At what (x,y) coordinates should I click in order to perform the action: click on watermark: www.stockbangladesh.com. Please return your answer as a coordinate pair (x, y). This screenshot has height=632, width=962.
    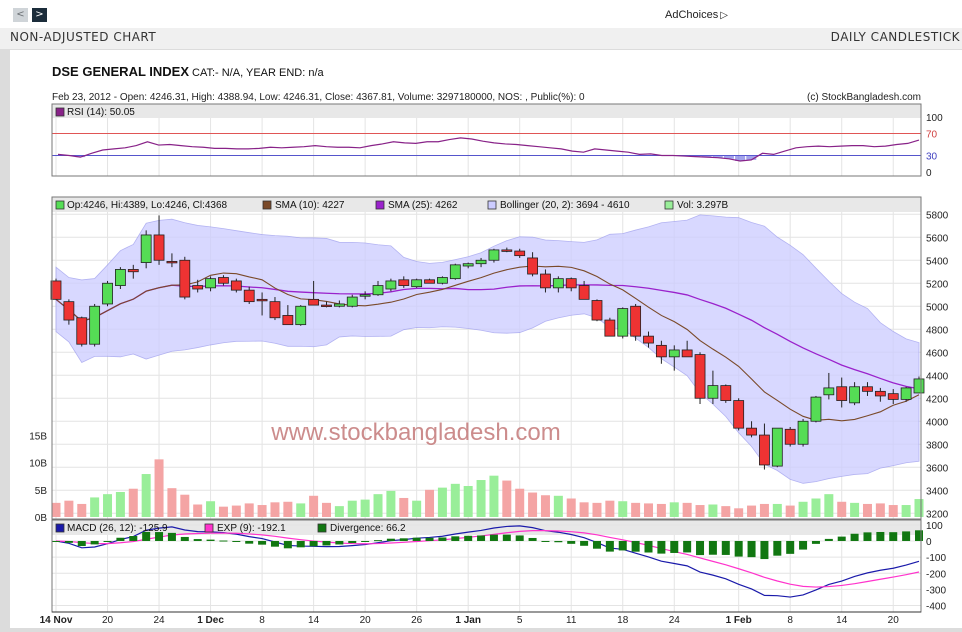
    Looking at the image, I should click on (415, 432).